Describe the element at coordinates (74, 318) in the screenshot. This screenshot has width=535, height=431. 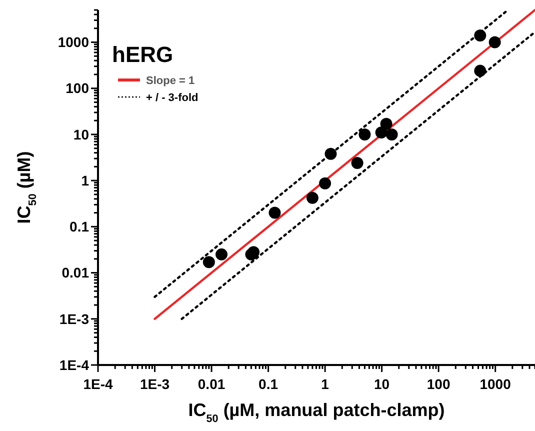
I see `y-tick-label: 1E-3` at that location.